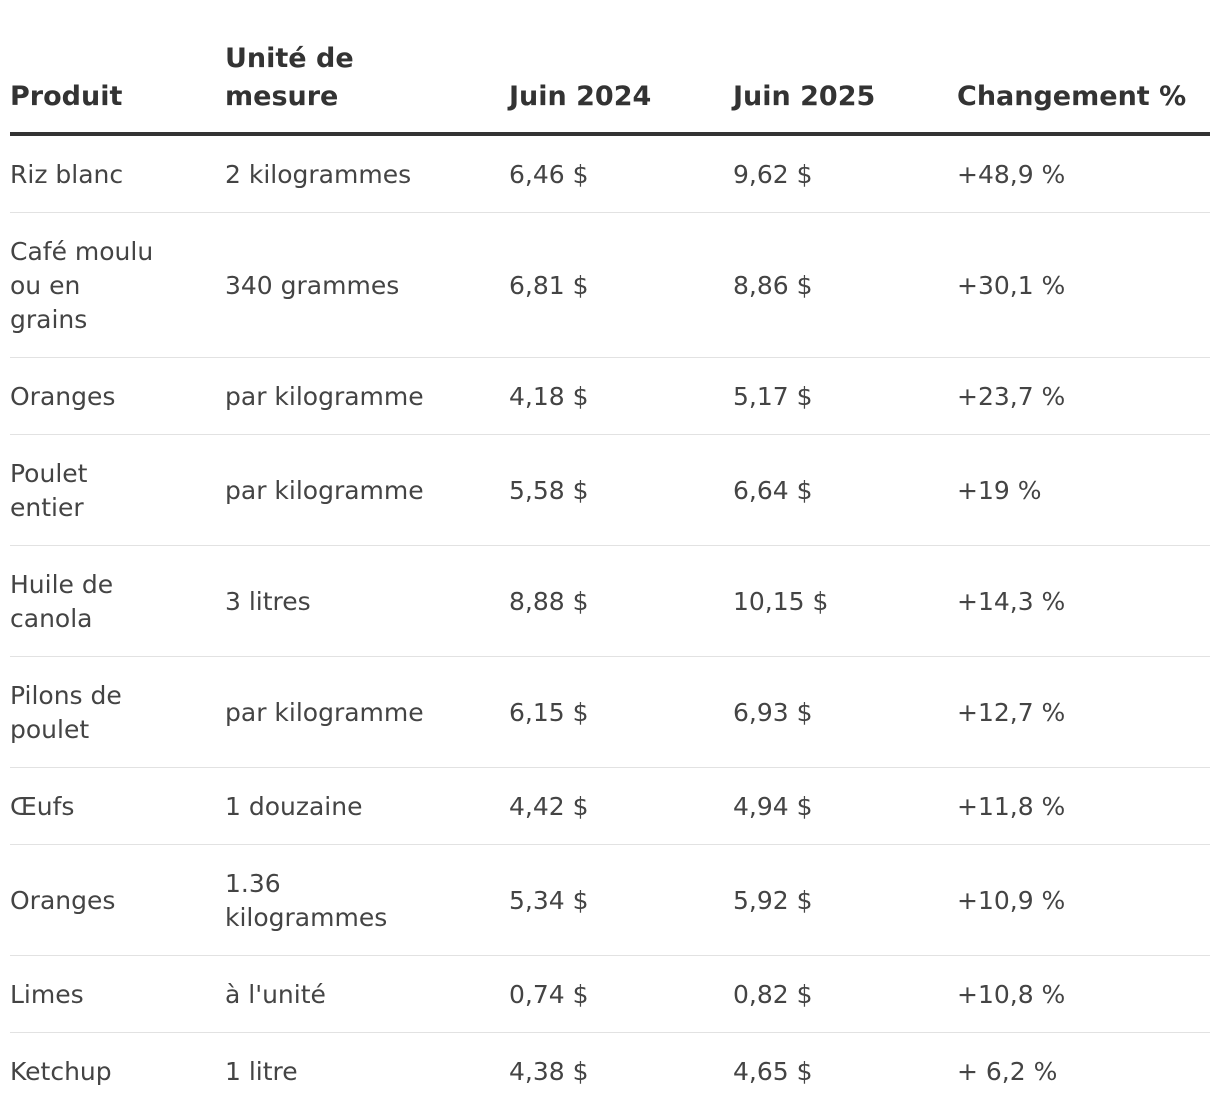 Image resolution: width=1220 pixels, height=1114 pixels. Describe the element at coordinates (773, 1071) in the screenshot. I see `cell-june-2025: 4,65 $` at that location.